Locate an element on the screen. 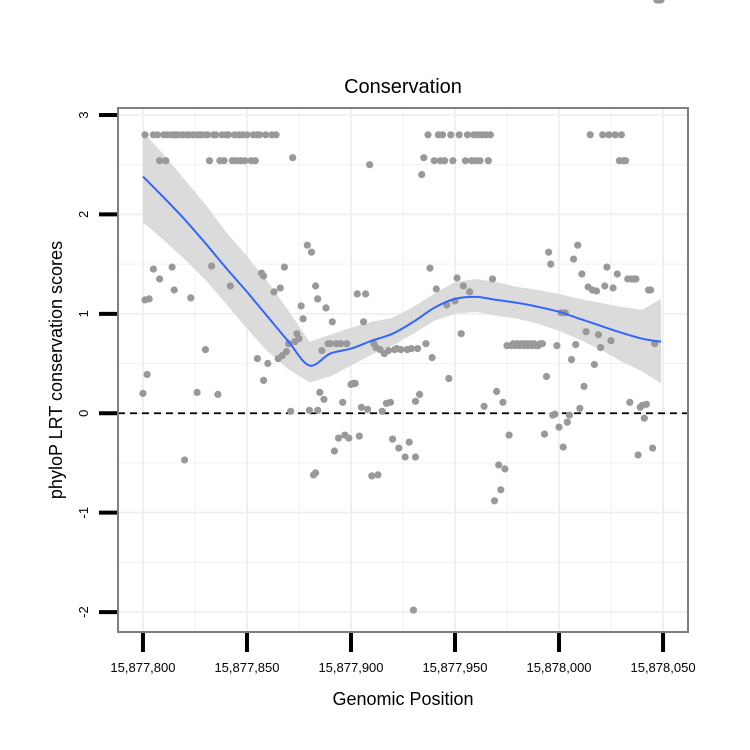 The width and height of the screenshot is (750, 750). x-tick-label: 15,877,850 is located at coordinates (246, 667).